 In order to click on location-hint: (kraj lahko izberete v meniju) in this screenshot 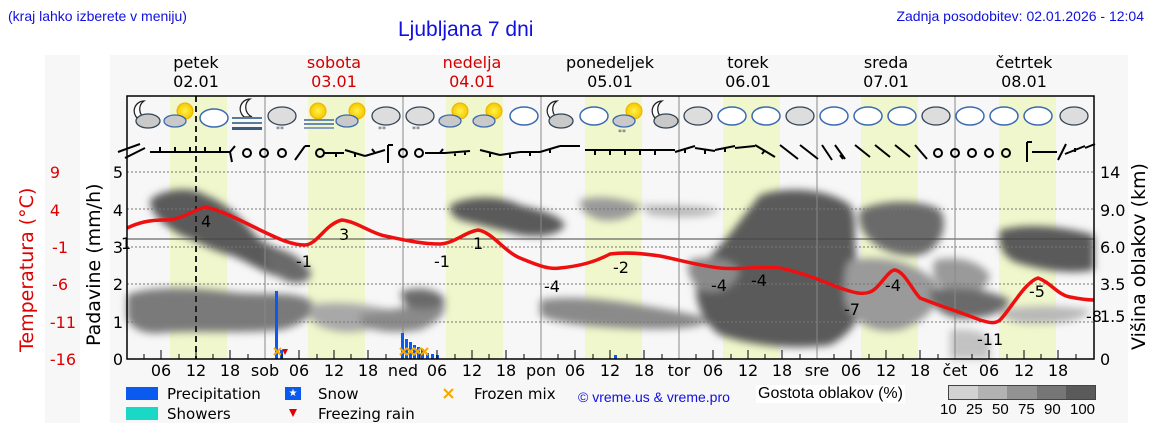, I will do `click(97, 16)`.